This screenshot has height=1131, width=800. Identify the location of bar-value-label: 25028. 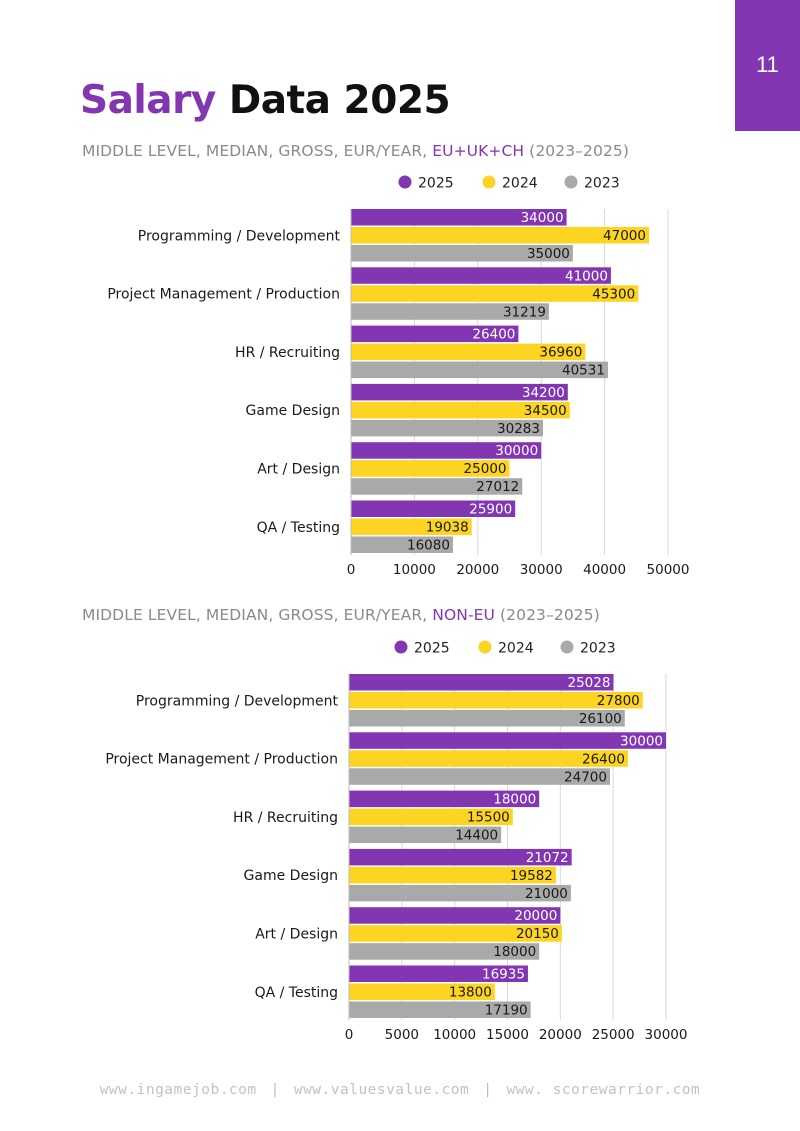
(589, 683).